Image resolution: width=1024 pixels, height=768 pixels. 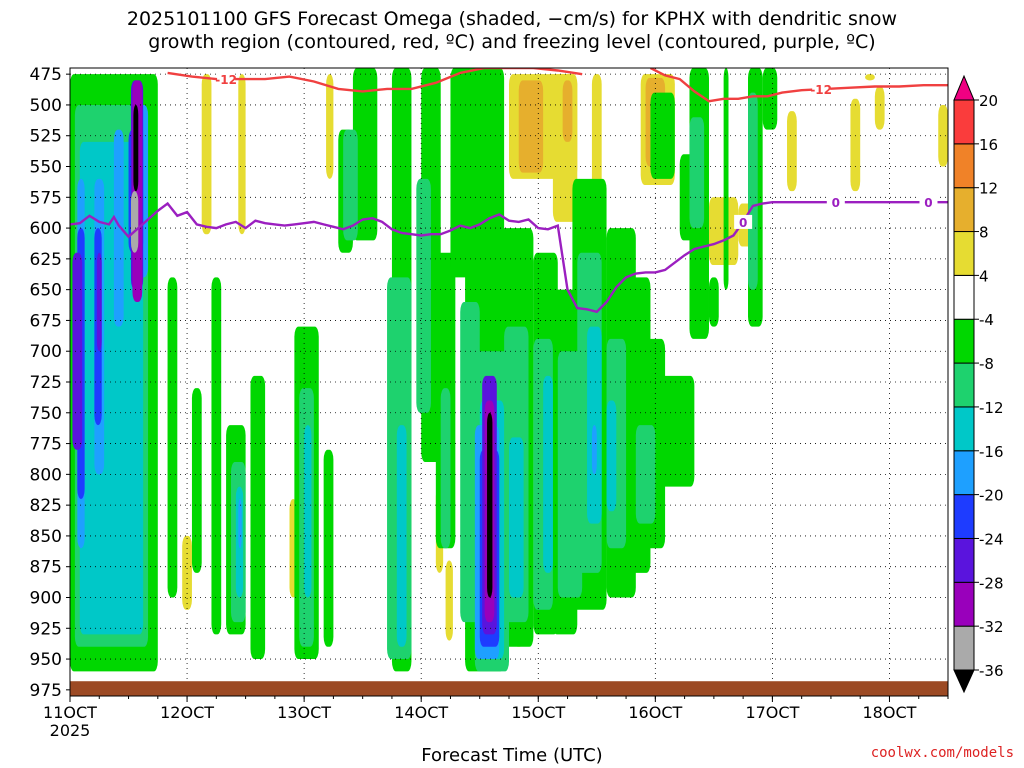 I want to click on y-tick-label: 600, so click(x=46, y=229).